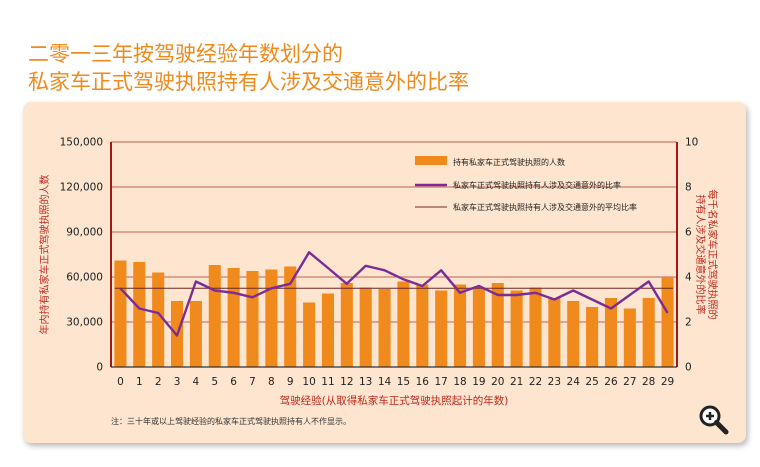 The height and width of the screenshot is (467, 760). I want to click on y-right-tick-label: 2, so click(688, 323).